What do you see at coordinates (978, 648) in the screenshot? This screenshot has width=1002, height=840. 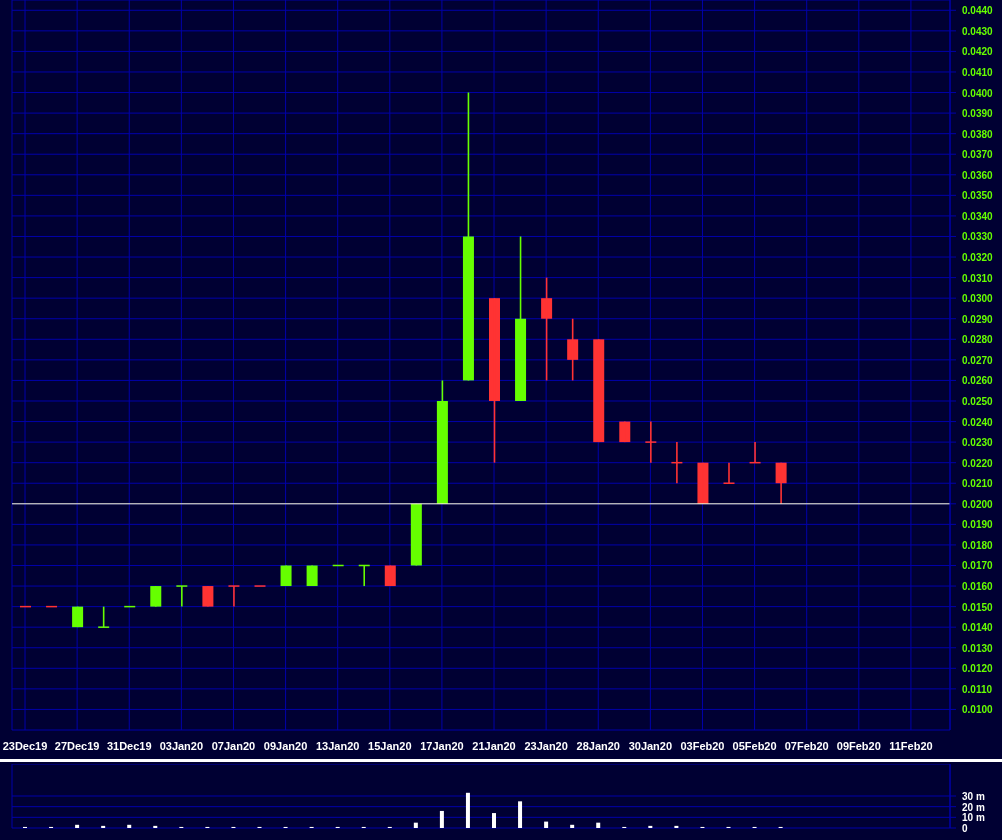 I see `y-tick-label: 0.0130` at bounding box center [978, 648].